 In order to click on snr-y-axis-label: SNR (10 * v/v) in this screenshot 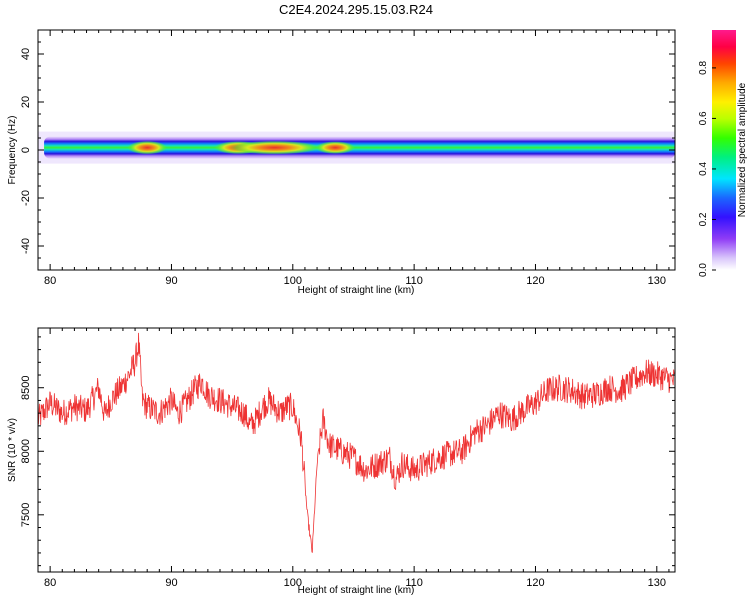, I will do `click(12, 450)`.